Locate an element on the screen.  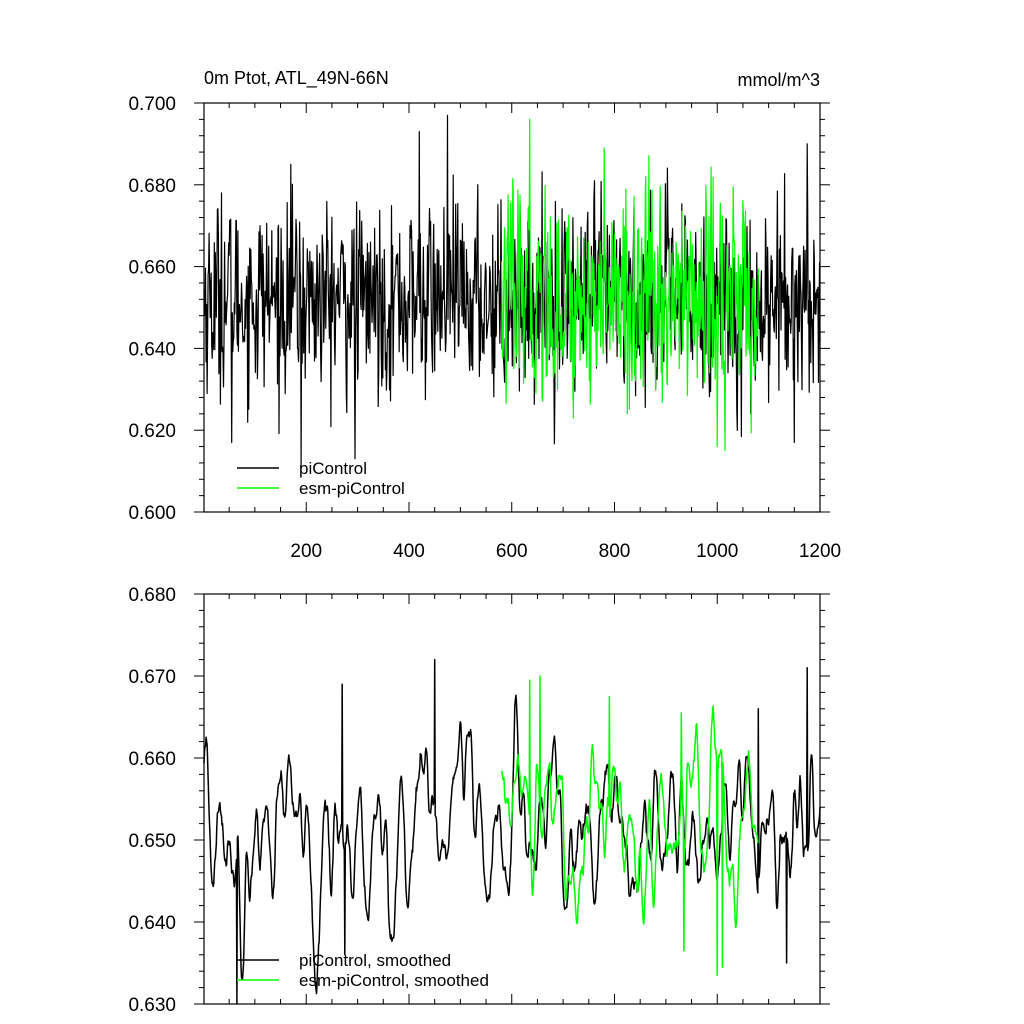
y-tick-label: 0.700 is located at coordinates (152, 104).